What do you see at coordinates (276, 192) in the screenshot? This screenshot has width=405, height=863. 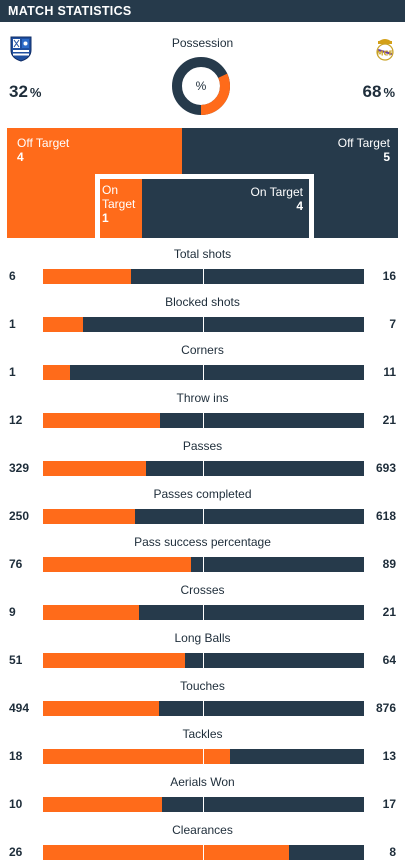 I see `away-on-target-label: On Target` at bounding box center [276, 192].